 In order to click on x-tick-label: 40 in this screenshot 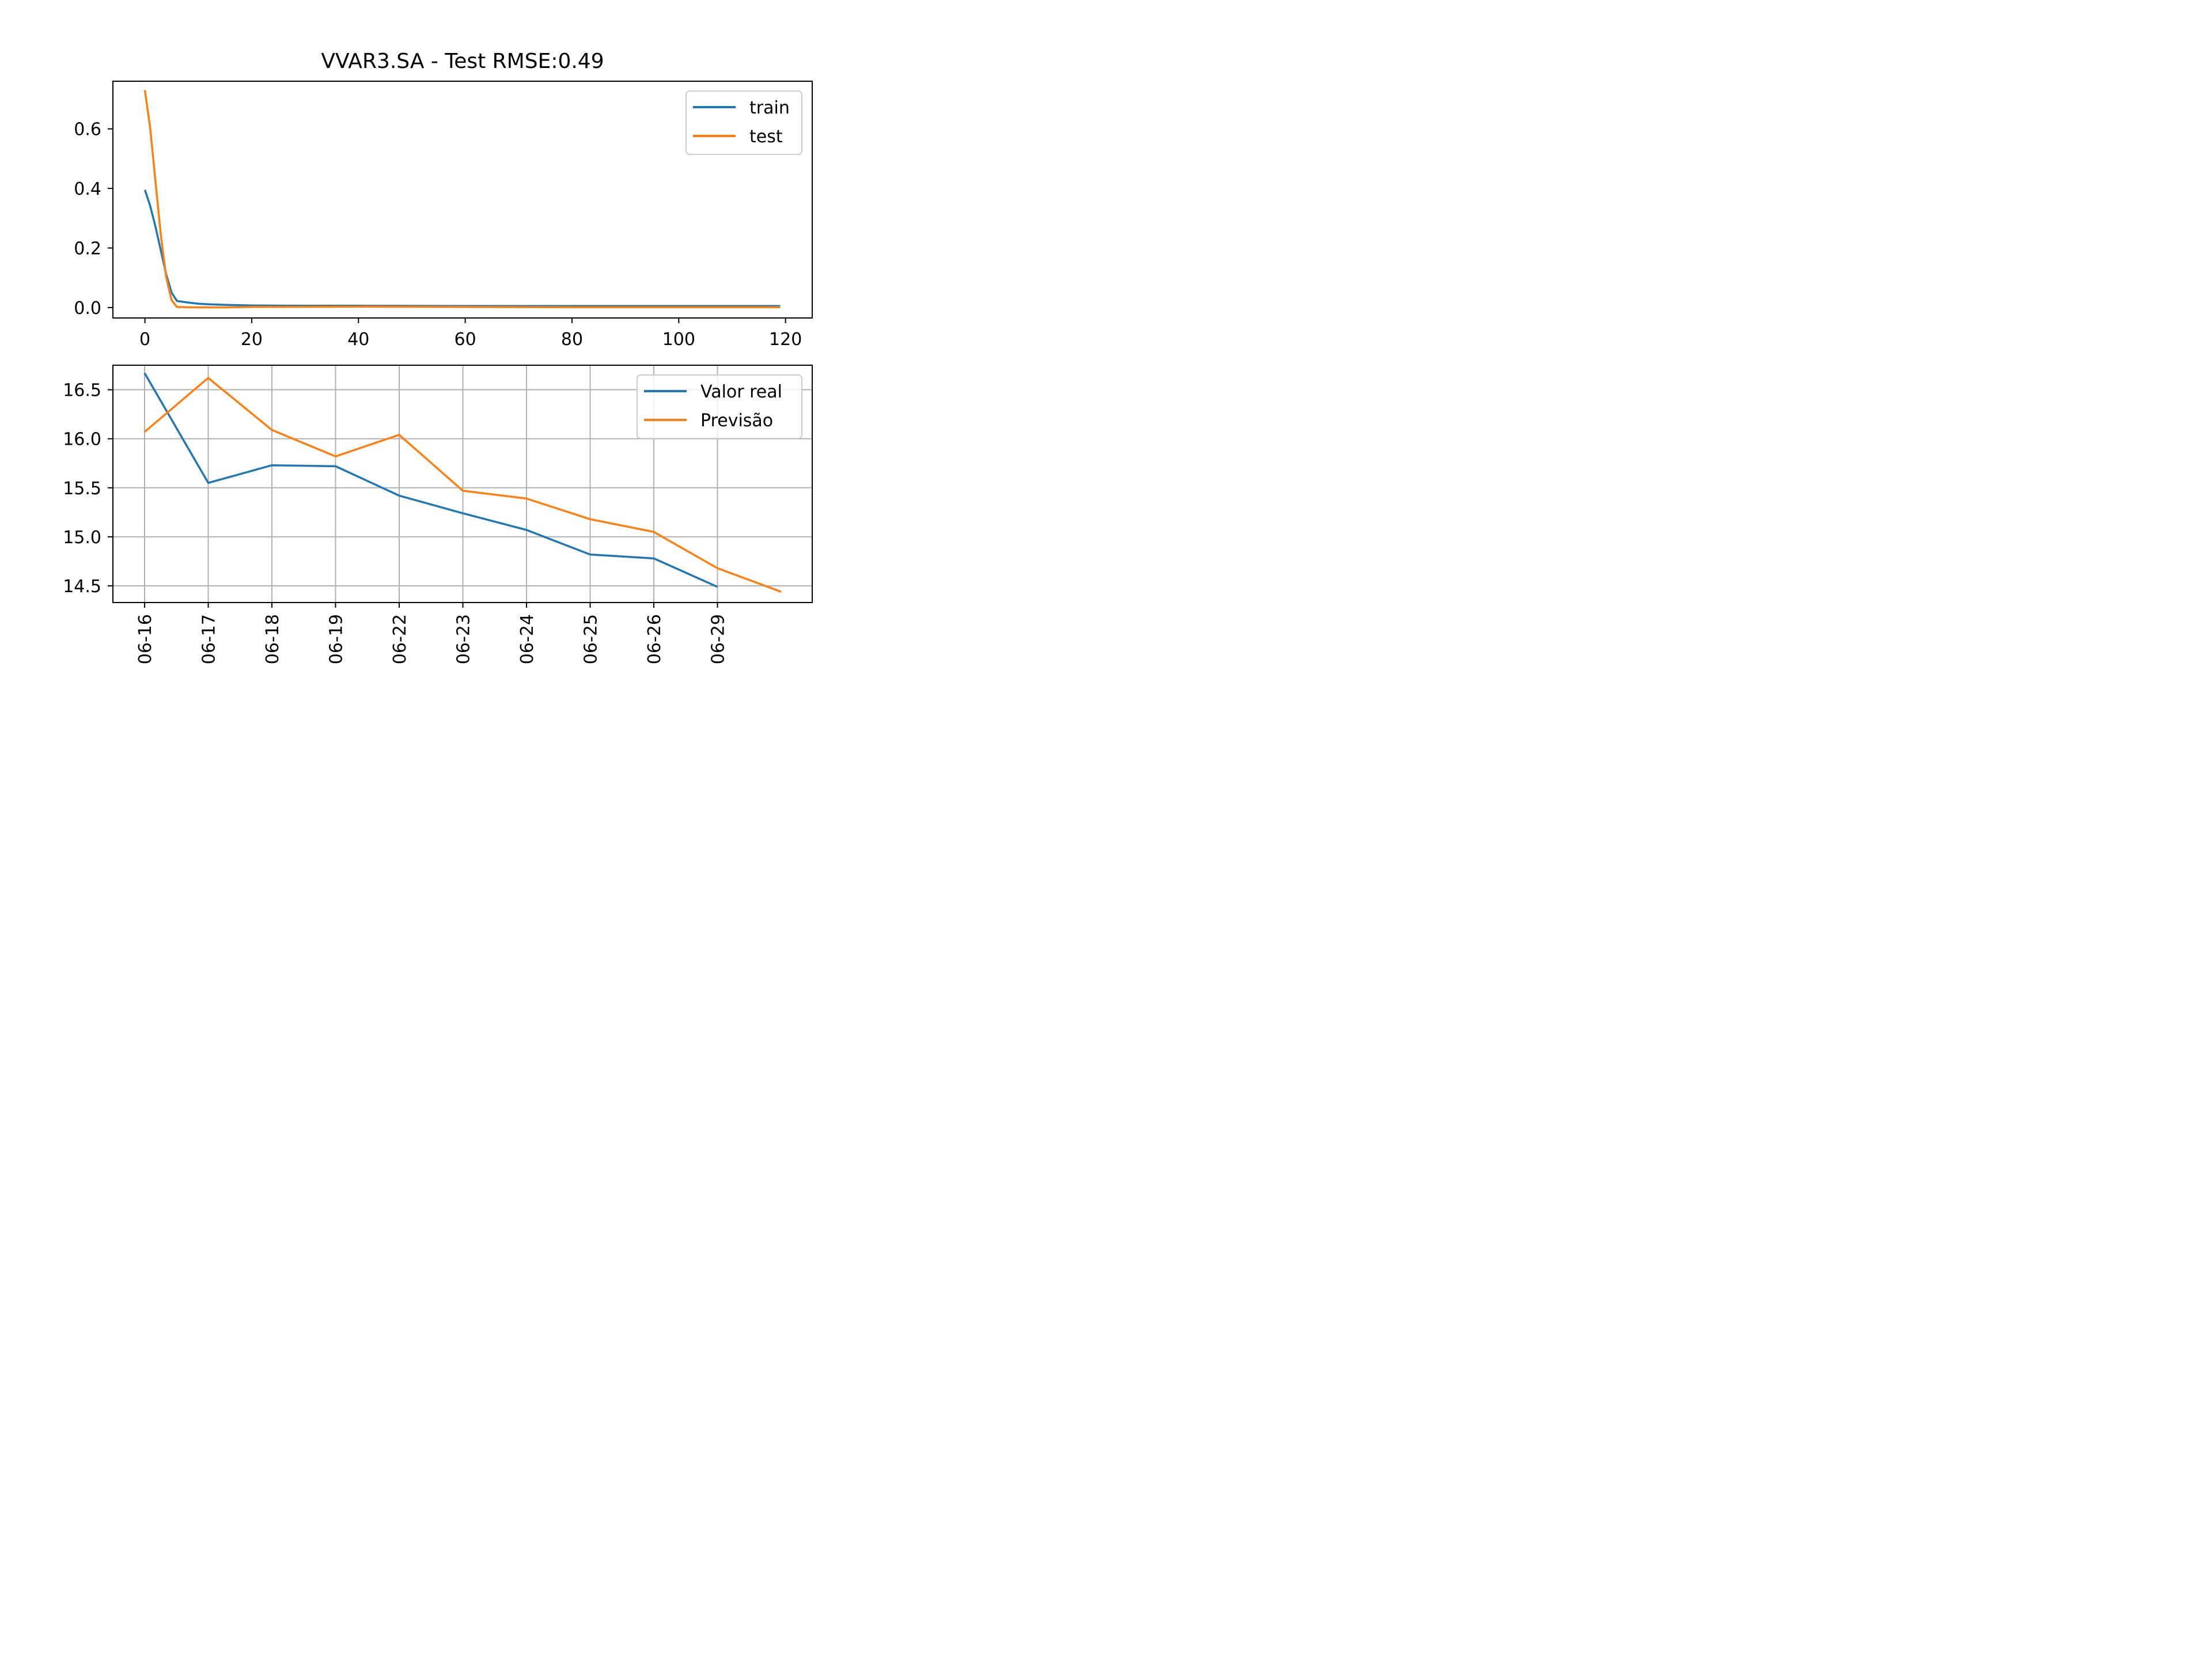, I will do `click(358, 339)`.